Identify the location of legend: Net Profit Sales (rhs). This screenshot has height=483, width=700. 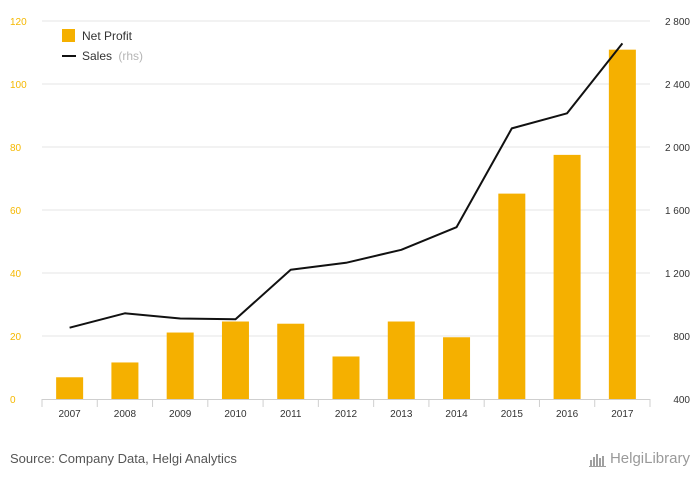
(102, 46).